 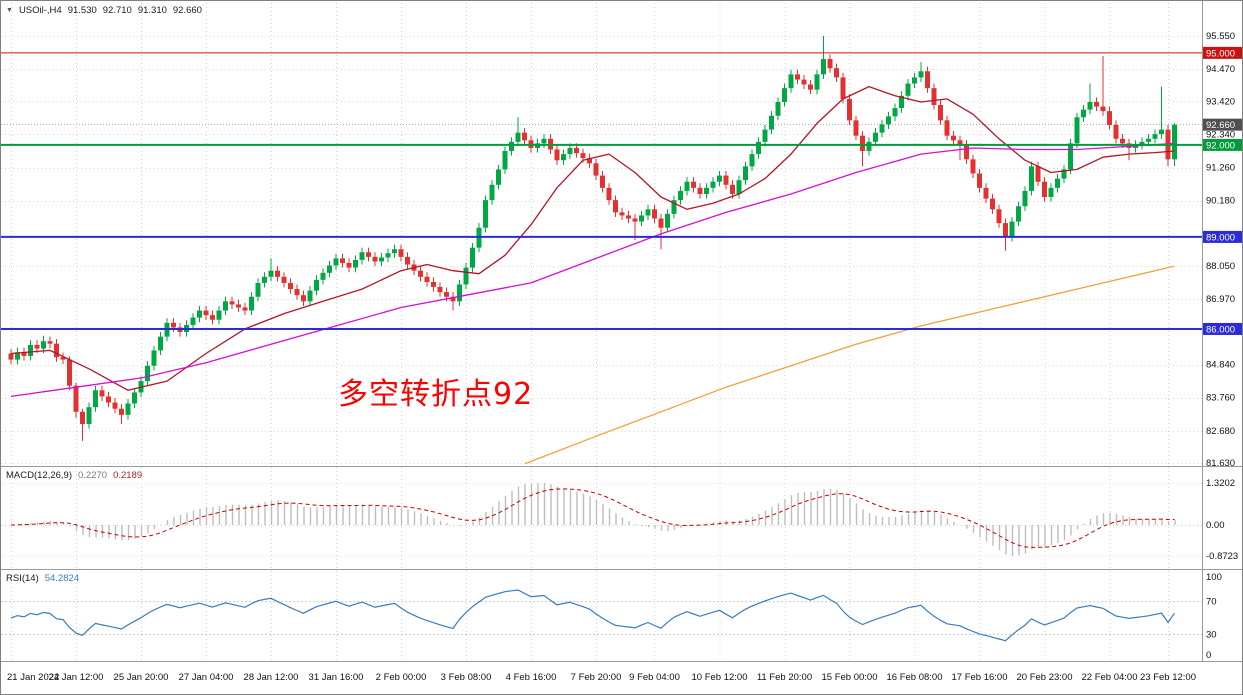 I want to click on macd-value-main: 0.2270, so click(x=93, y=475).